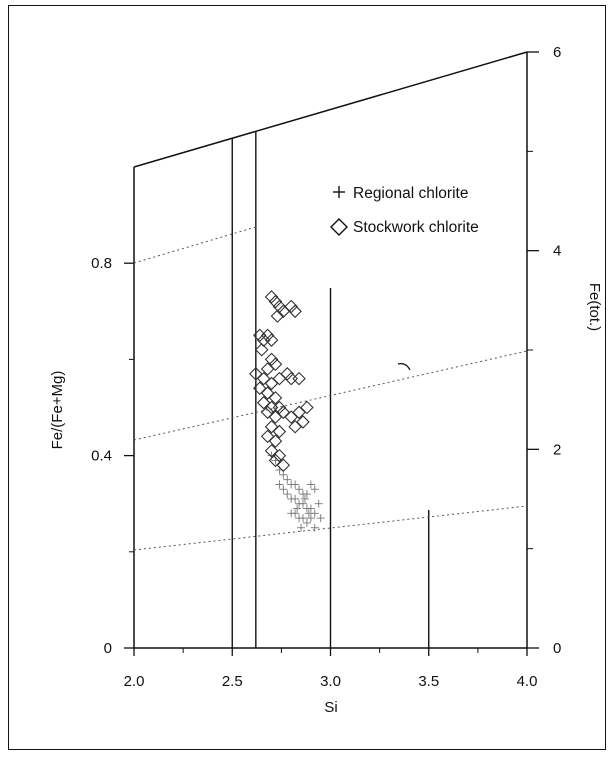 The height and width of the screenshot is (758, 615). What do you see at coordinates (404, 367) in the screenshot?
I see `curl-annotation` at bounding box center [404, 367].